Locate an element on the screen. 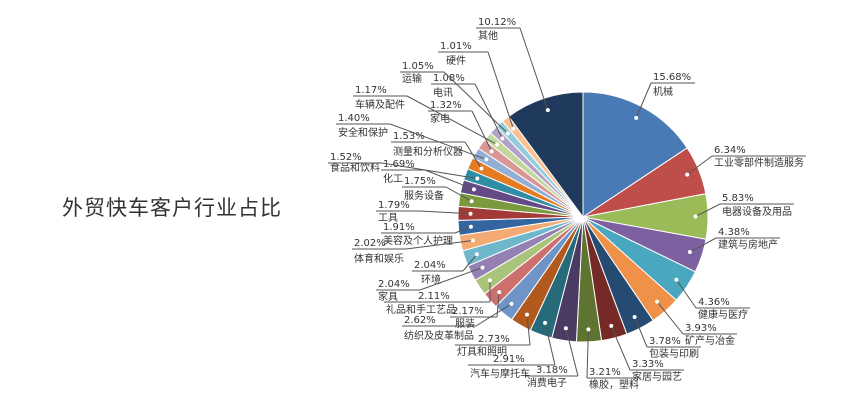  slice-category-label: 安全和保护 is located at coordinates (363, 132).